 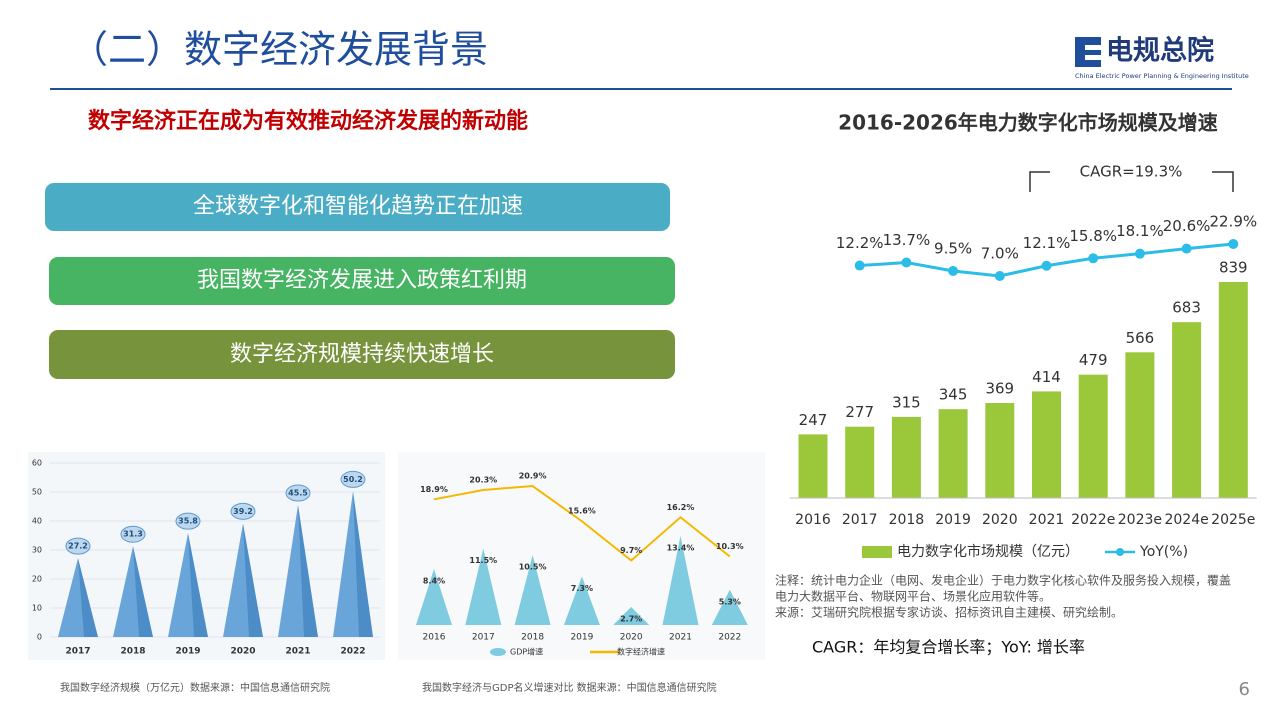 I want to click on value-label: 15.8%, so click(x=1093, y=236).